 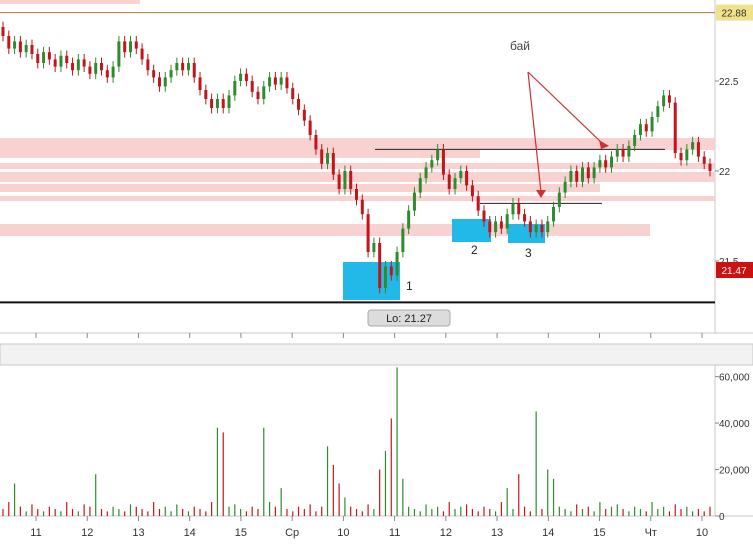 What do you see at coordinates (729, 82) in the screenshot?
I see `y-tick-label: 22.5` at bounding box center [729, 82].